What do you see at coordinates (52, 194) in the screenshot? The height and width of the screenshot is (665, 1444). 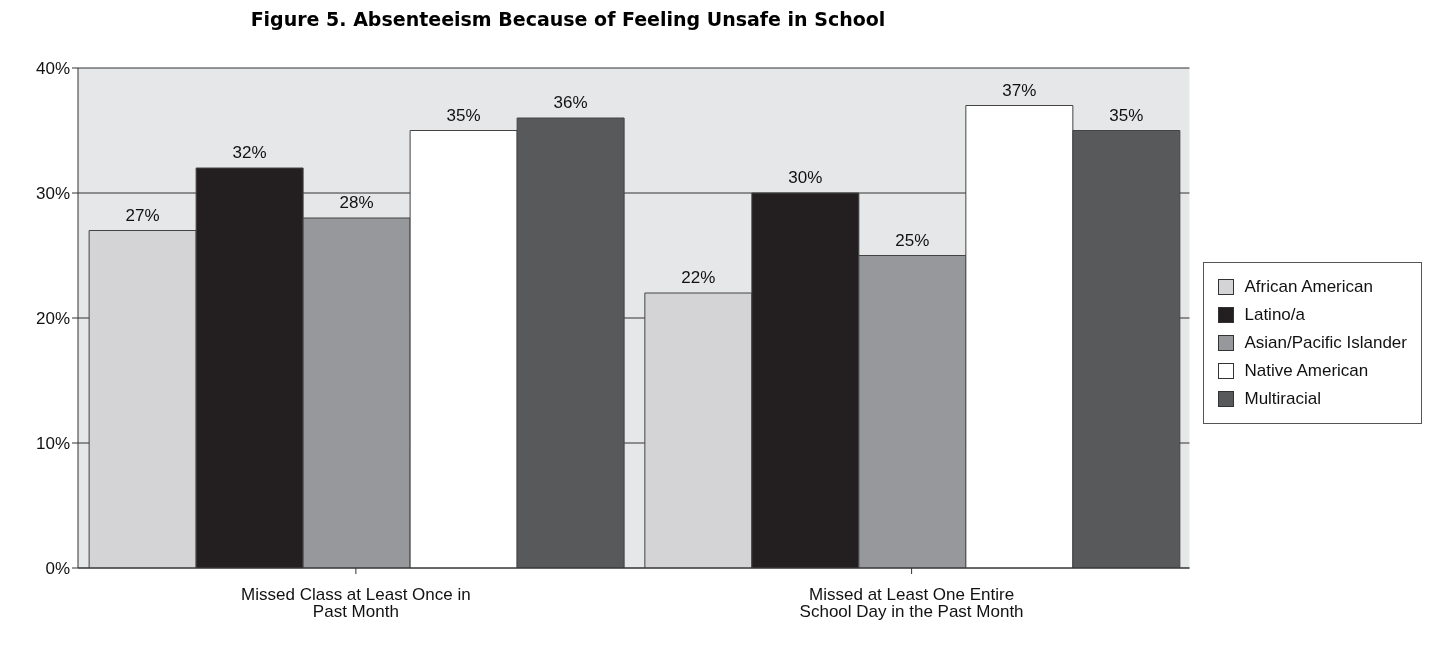 I see `y-tick-label: 30%` at bounding box center [52, 194].